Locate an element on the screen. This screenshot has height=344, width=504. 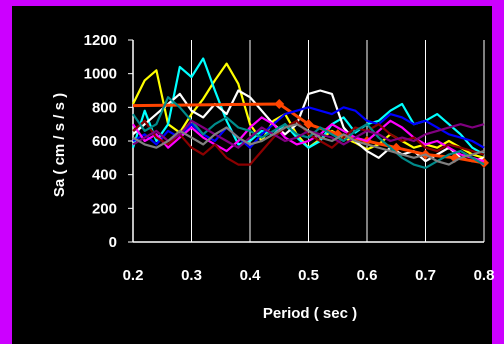
y-tick-label: 400 is located at coordinates (104, 175).